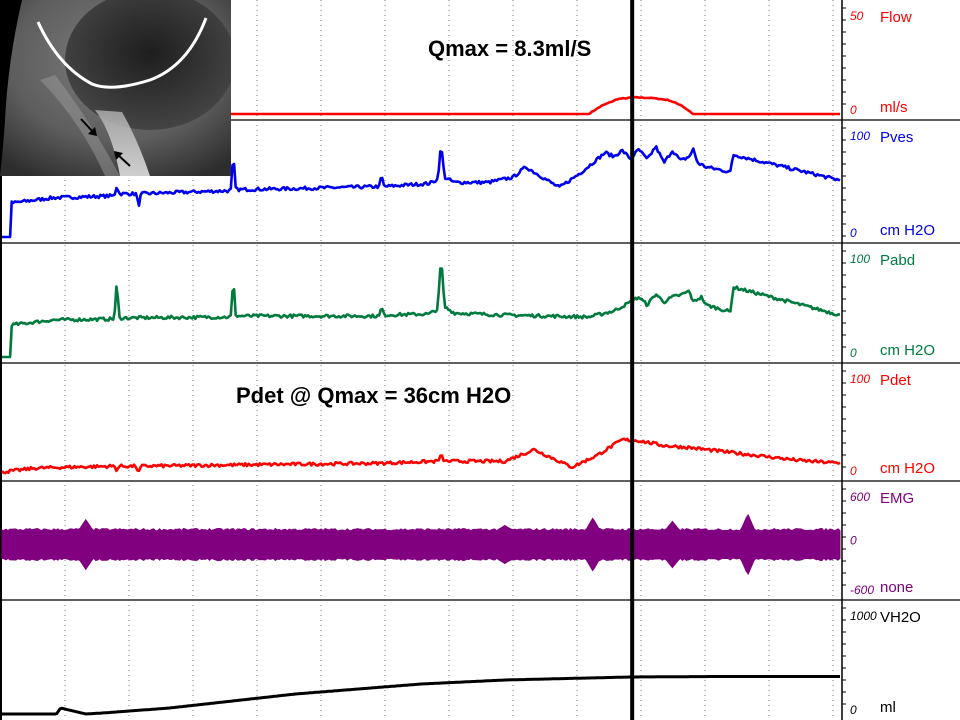 Image resolution: width=960 pixels, height=720 pixels. I want to click on channel-unit-label: ml/s, so click(894, 107).